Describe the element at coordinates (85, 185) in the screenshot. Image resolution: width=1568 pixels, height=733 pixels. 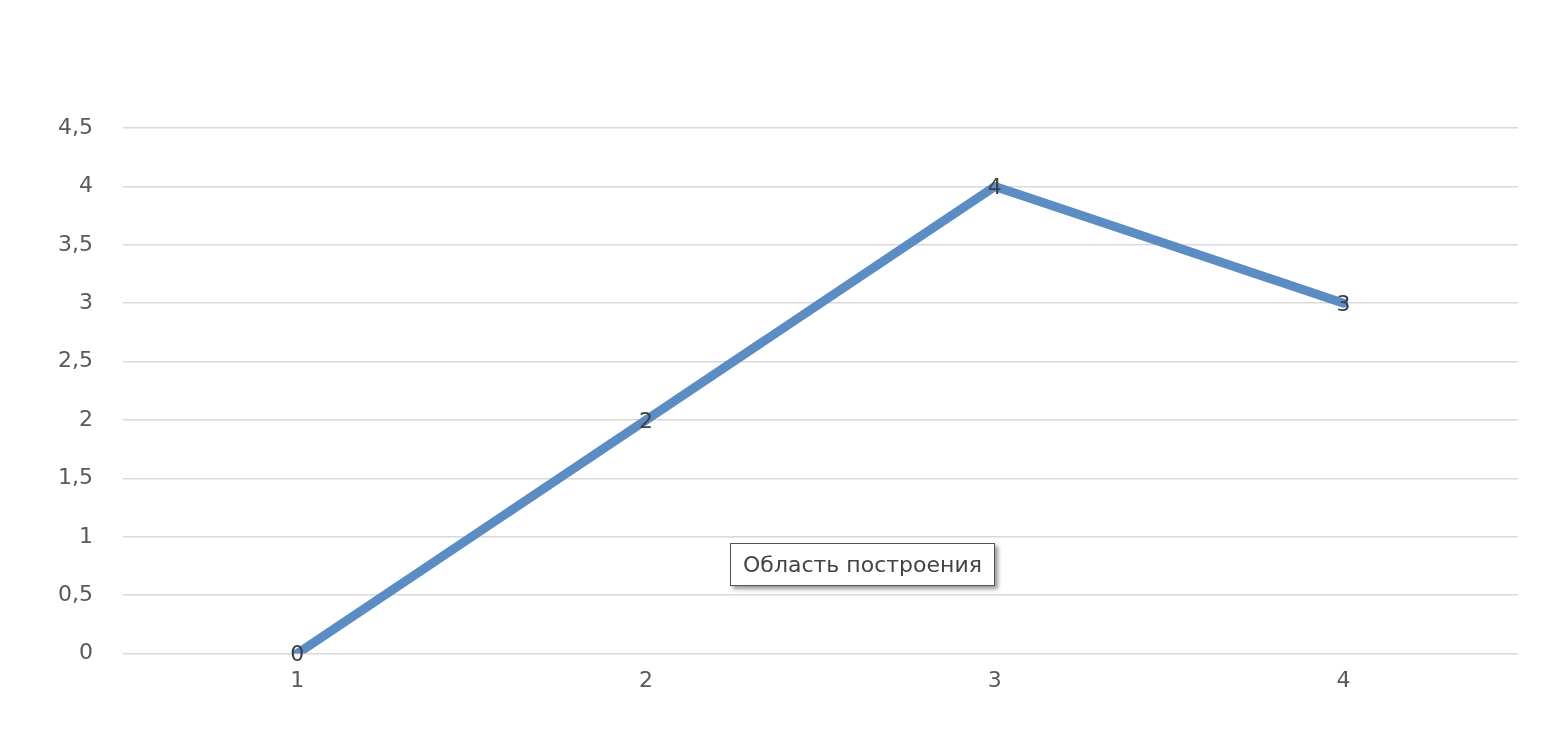
I see `y-tick-label: 4` at that location.